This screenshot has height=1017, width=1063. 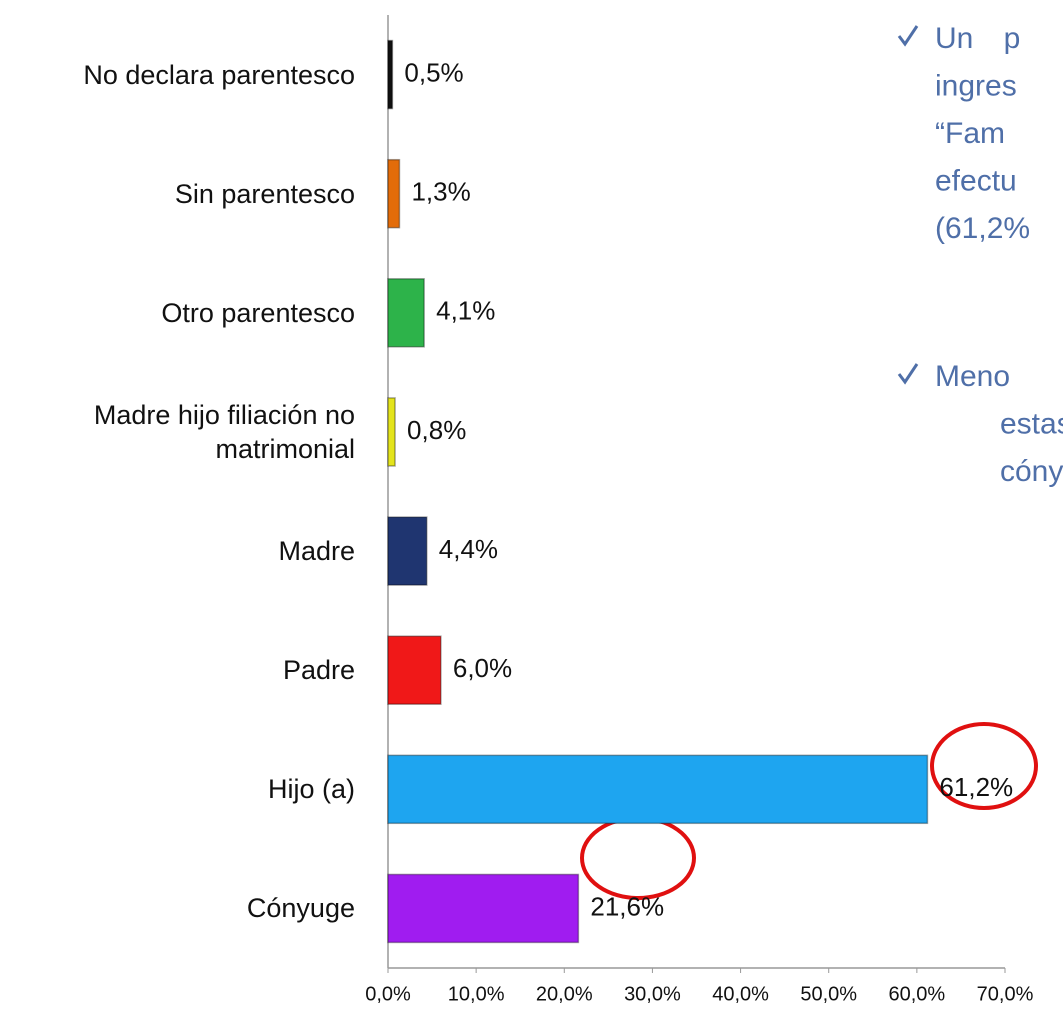 I want to click on x-tick-label: 40,0%, so click(x=740, y=994).